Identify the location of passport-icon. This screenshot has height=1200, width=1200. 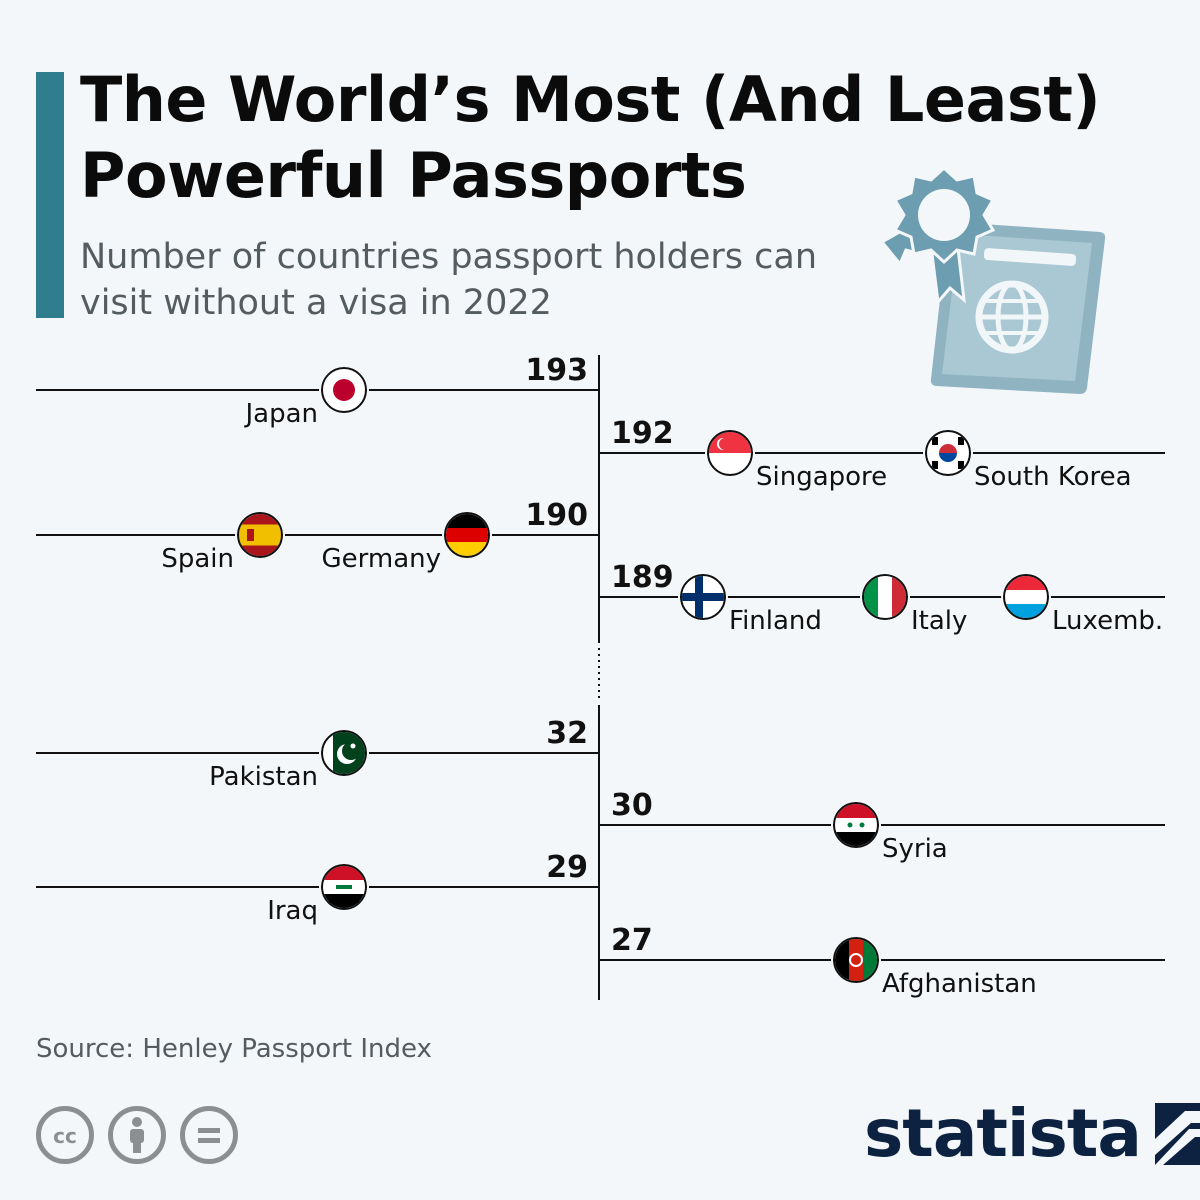
(992, 279).